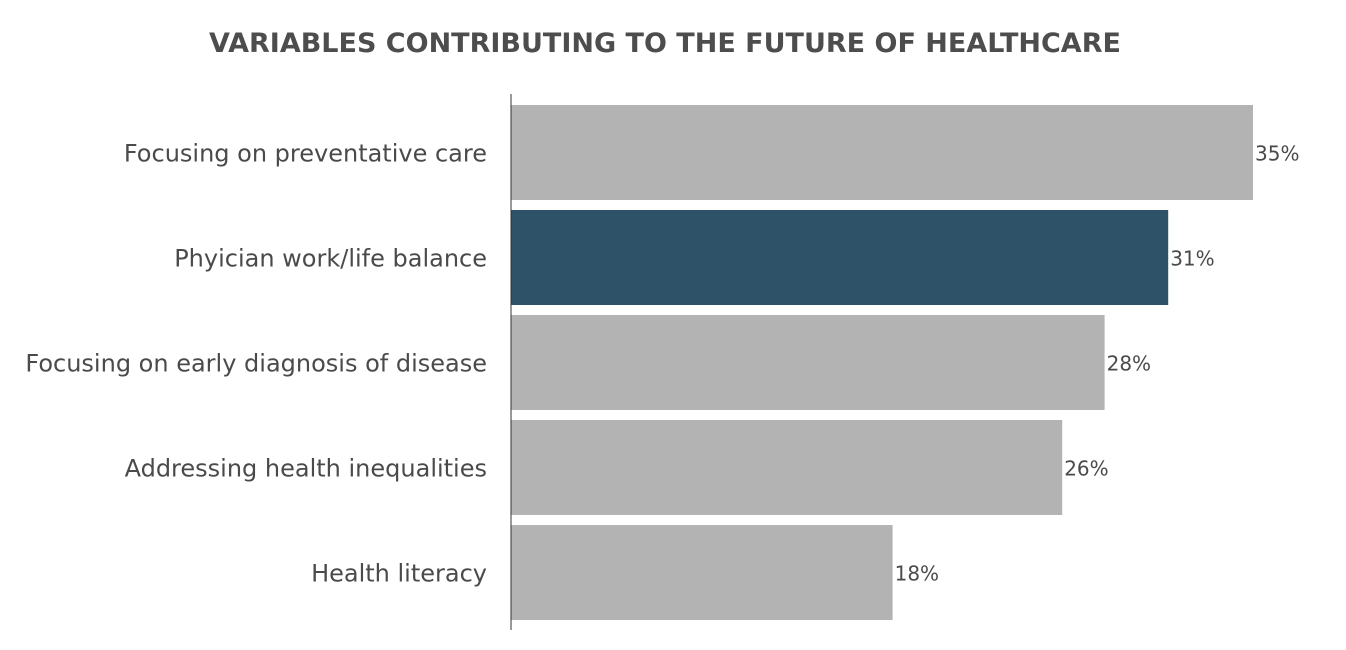  I want to click on value-label: 31%, so click(1192, 259).